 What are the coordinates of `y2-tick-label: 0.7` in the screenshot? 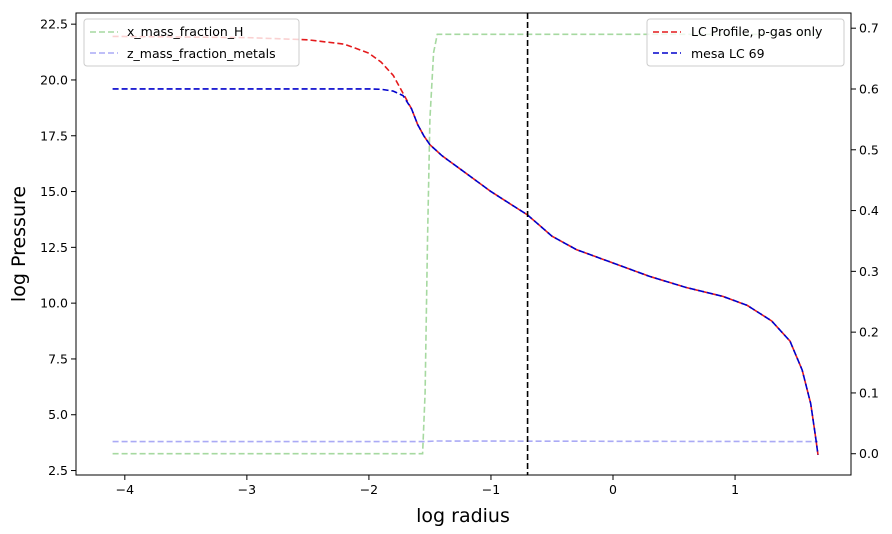 It's located at (869, 28).